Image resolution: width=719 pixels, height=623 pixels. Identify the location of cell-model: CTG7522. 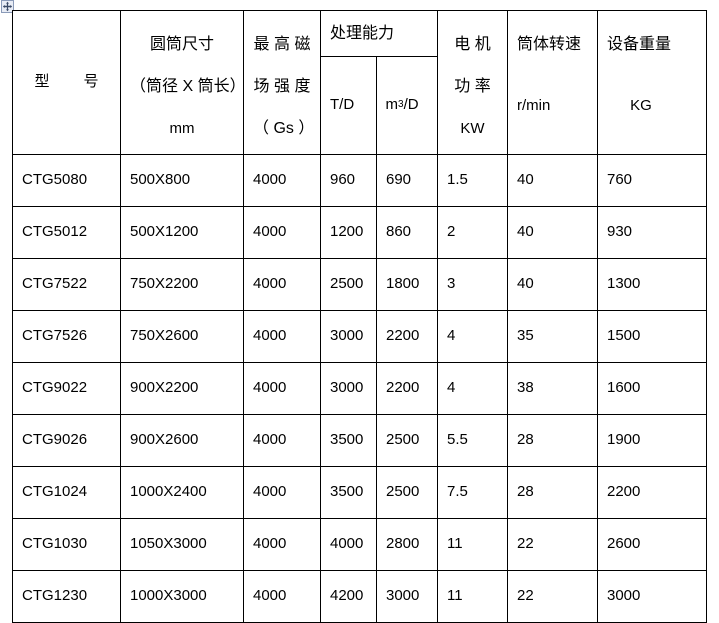
(66, 284).